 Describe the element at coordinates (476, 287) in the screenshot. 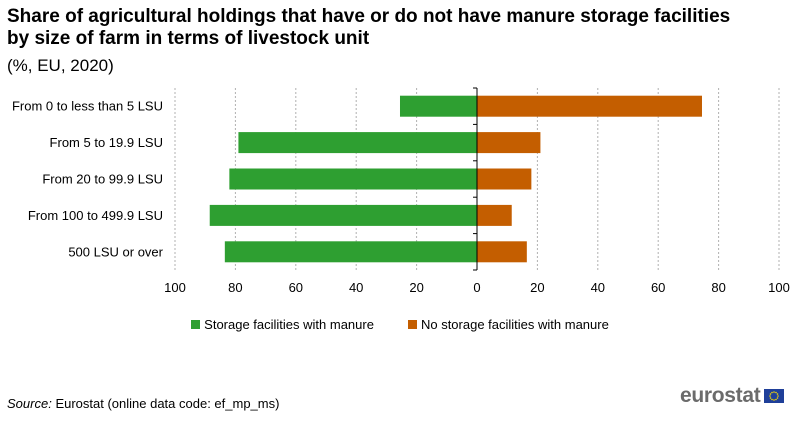

I see `x-tick-label: 0` at that location.